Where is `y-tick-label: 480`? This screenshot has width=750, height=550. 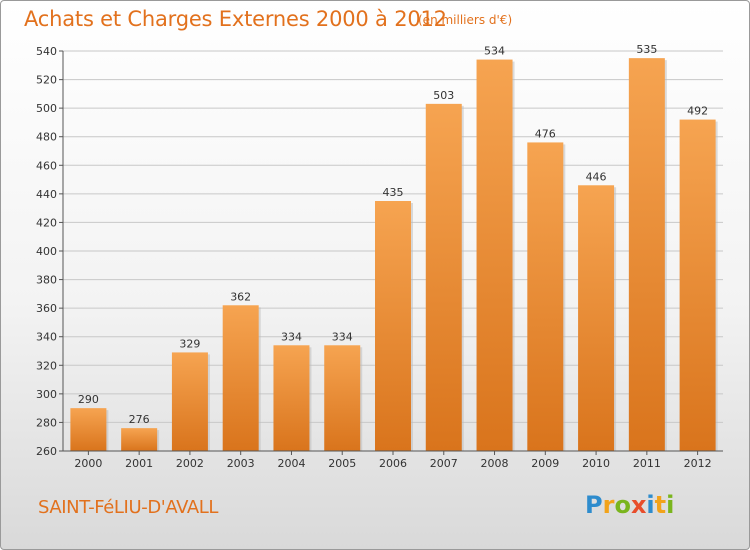
y-tick-label: 480 is located at coordinates (46, 137).